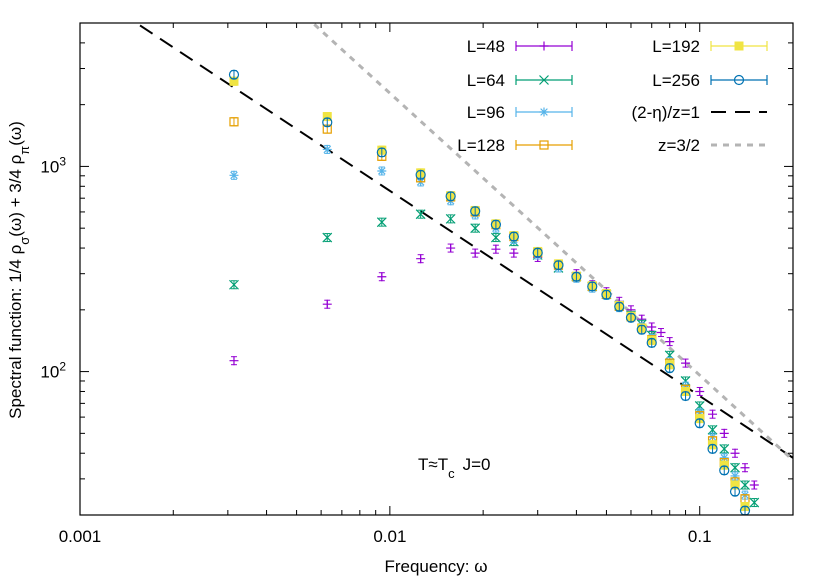 Image resolution: width=830 pixels, height=581 pixels. I want to click on legend-label: L=256, so click(676, 80).